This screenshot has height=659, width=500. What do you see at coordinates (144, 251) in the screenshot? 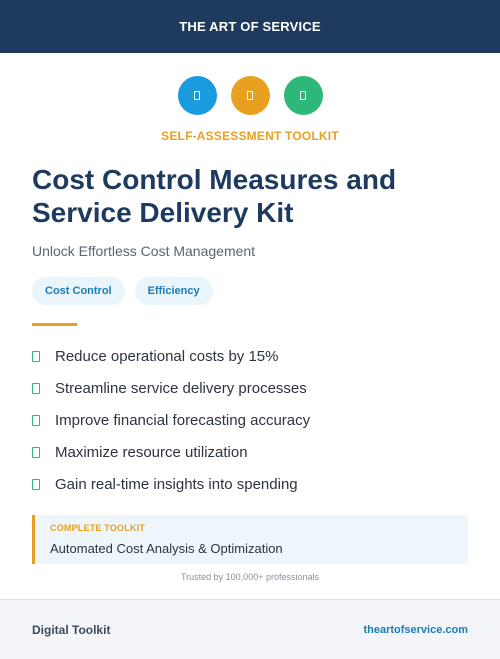
I see `subtitle: Unlock Effortless Cost Management` at bounding box center [144, 251].